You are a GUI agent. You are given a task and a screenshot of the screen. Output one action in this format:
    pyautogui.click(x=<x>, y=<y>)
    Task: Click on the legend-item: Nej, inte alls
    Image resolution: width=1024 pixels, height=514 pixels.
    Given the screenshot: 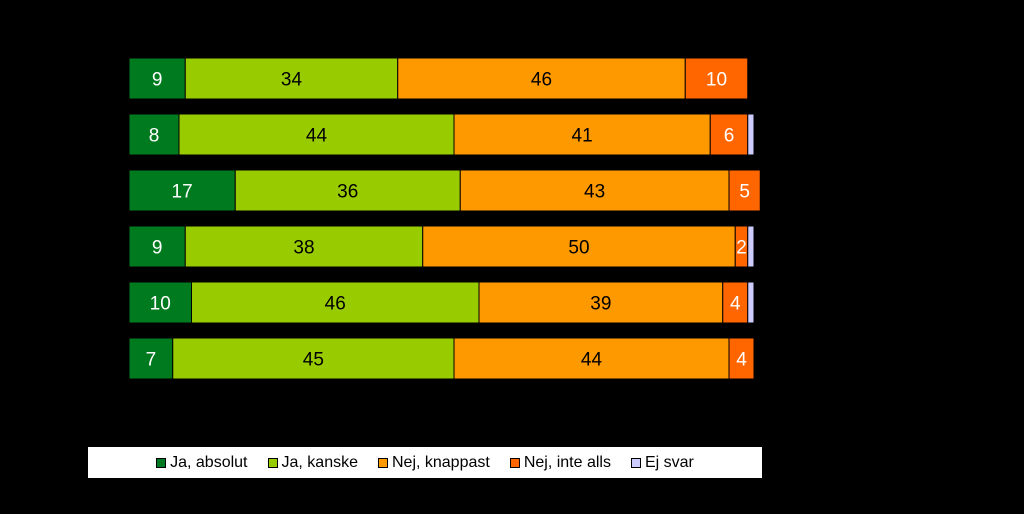 What is the action you would take?
    pyautogui.click(x=560, y=462)
    